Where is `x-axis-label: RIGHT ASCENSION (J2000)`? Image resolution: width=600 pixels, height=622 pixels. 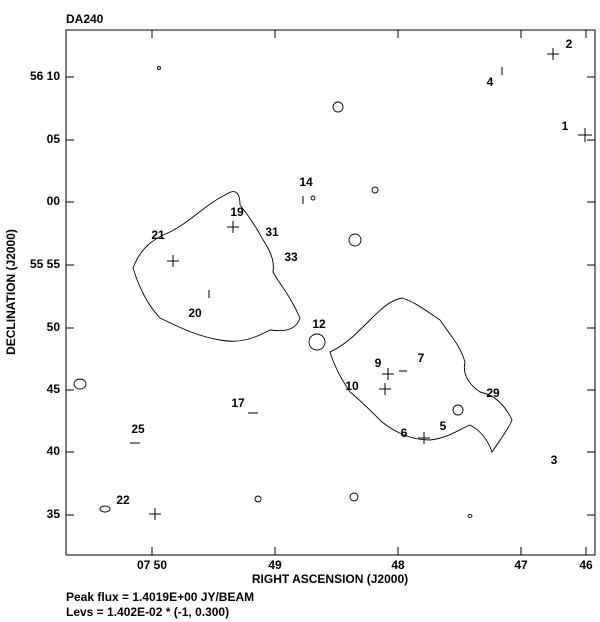
x-axis-label: RIGHT ASCENSION (J2000) is located at coordinates (330, 579).